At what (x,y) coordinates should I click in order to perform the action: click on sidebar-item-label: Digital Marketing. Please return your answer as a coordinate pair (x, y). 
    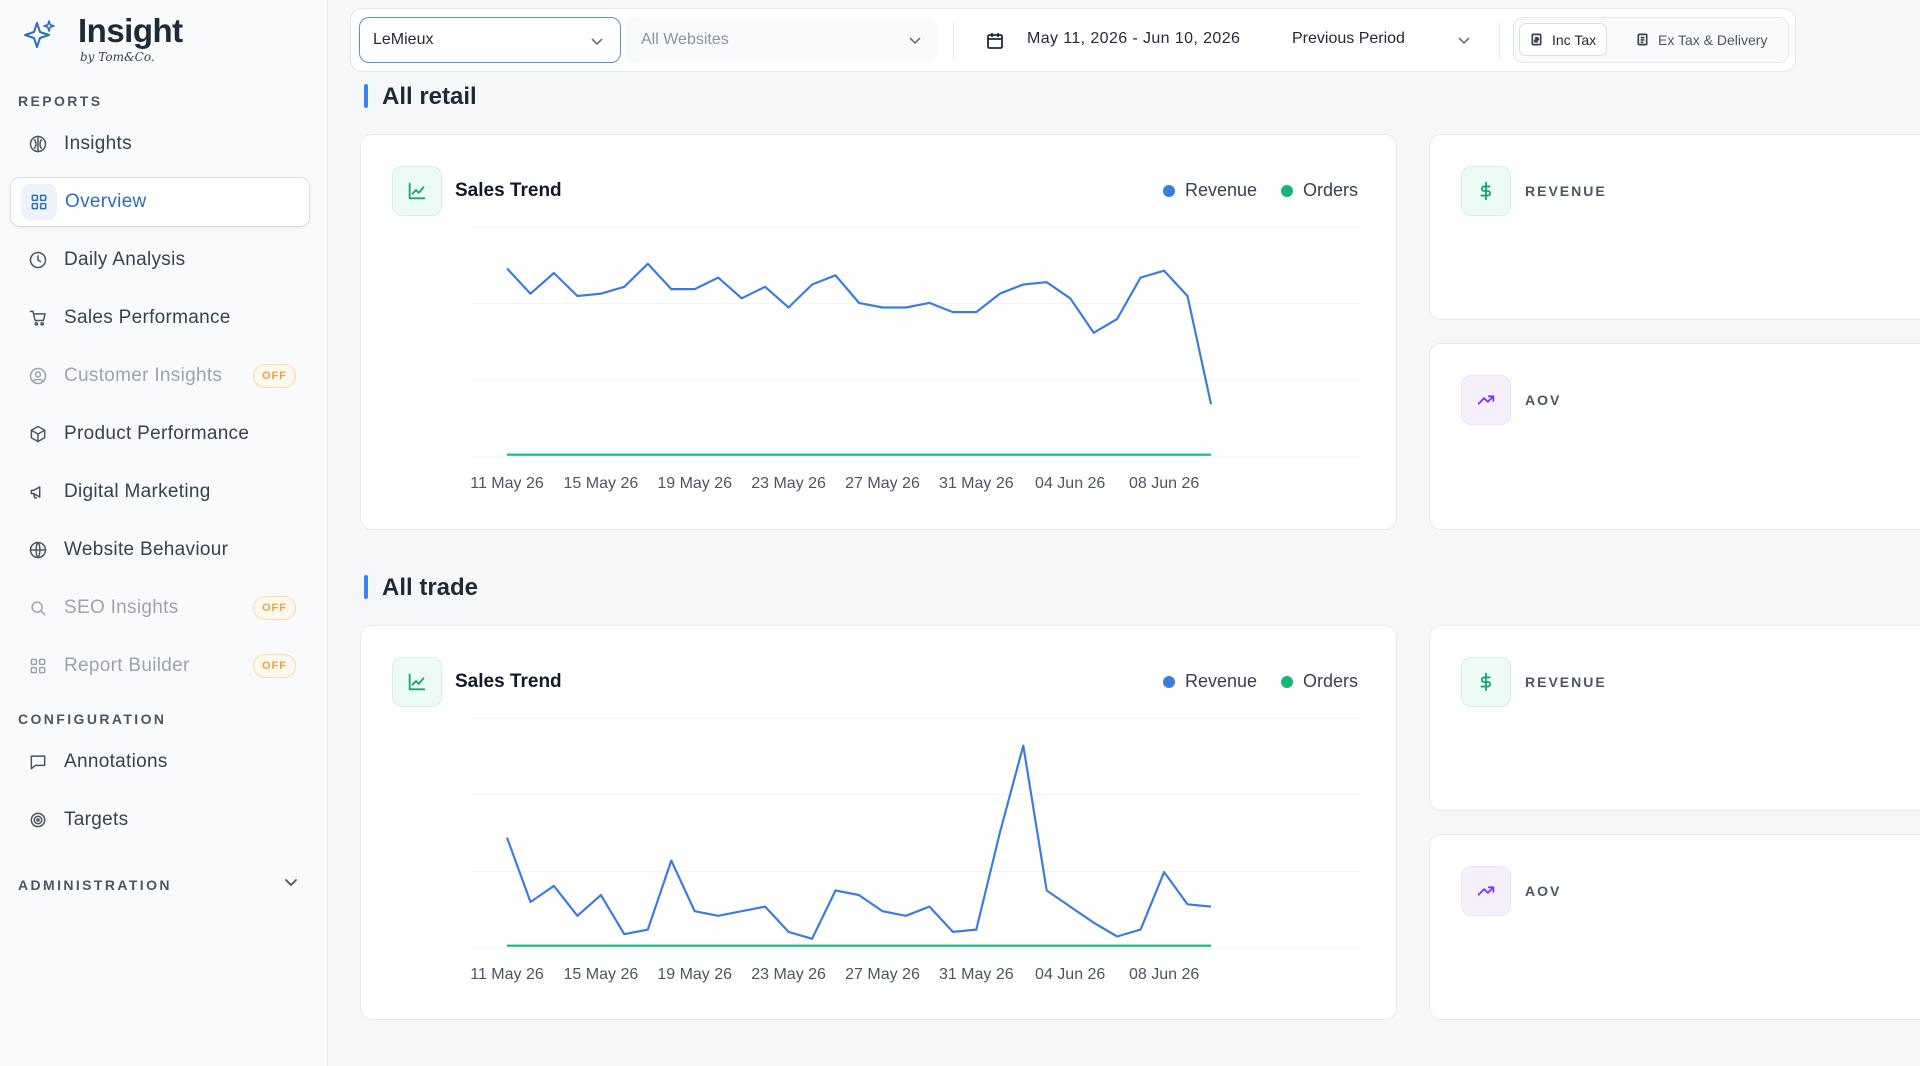
    Looking at the image, I should click on (137, 491).